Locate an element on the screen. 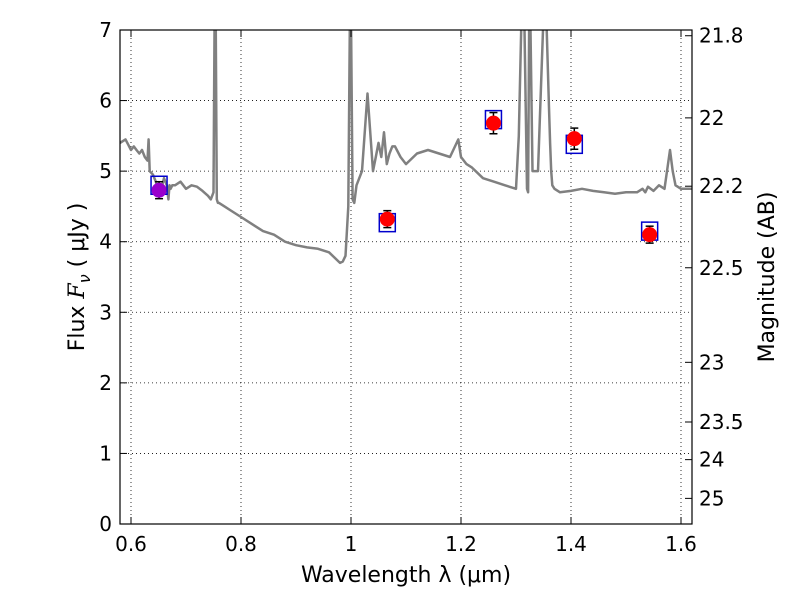  mag-tick-label: 22.2 is located at coordinates (721, 186).